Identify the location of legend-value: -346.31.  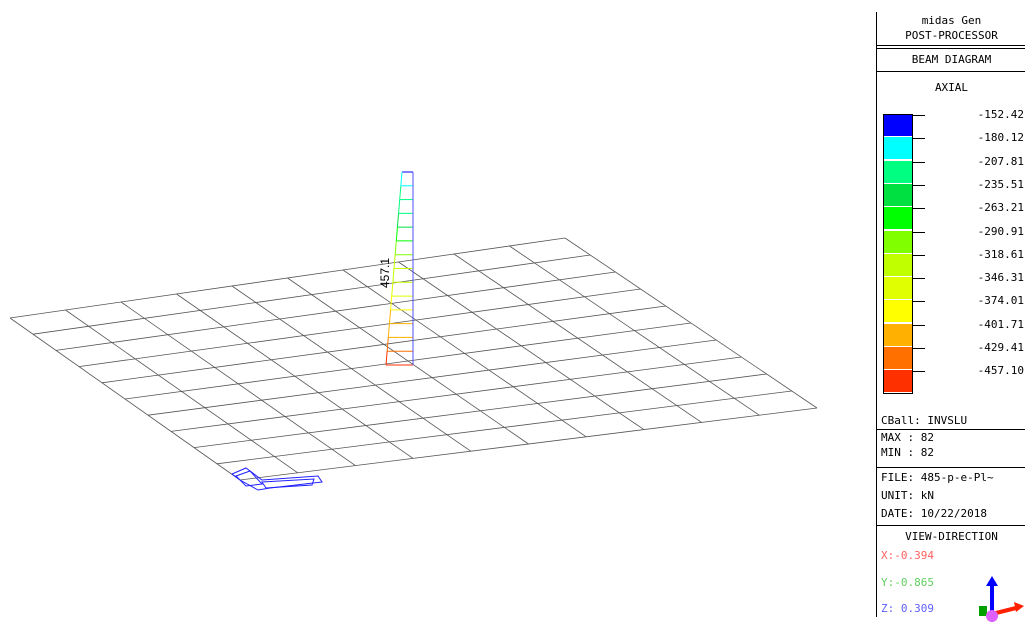
(1000, 278).